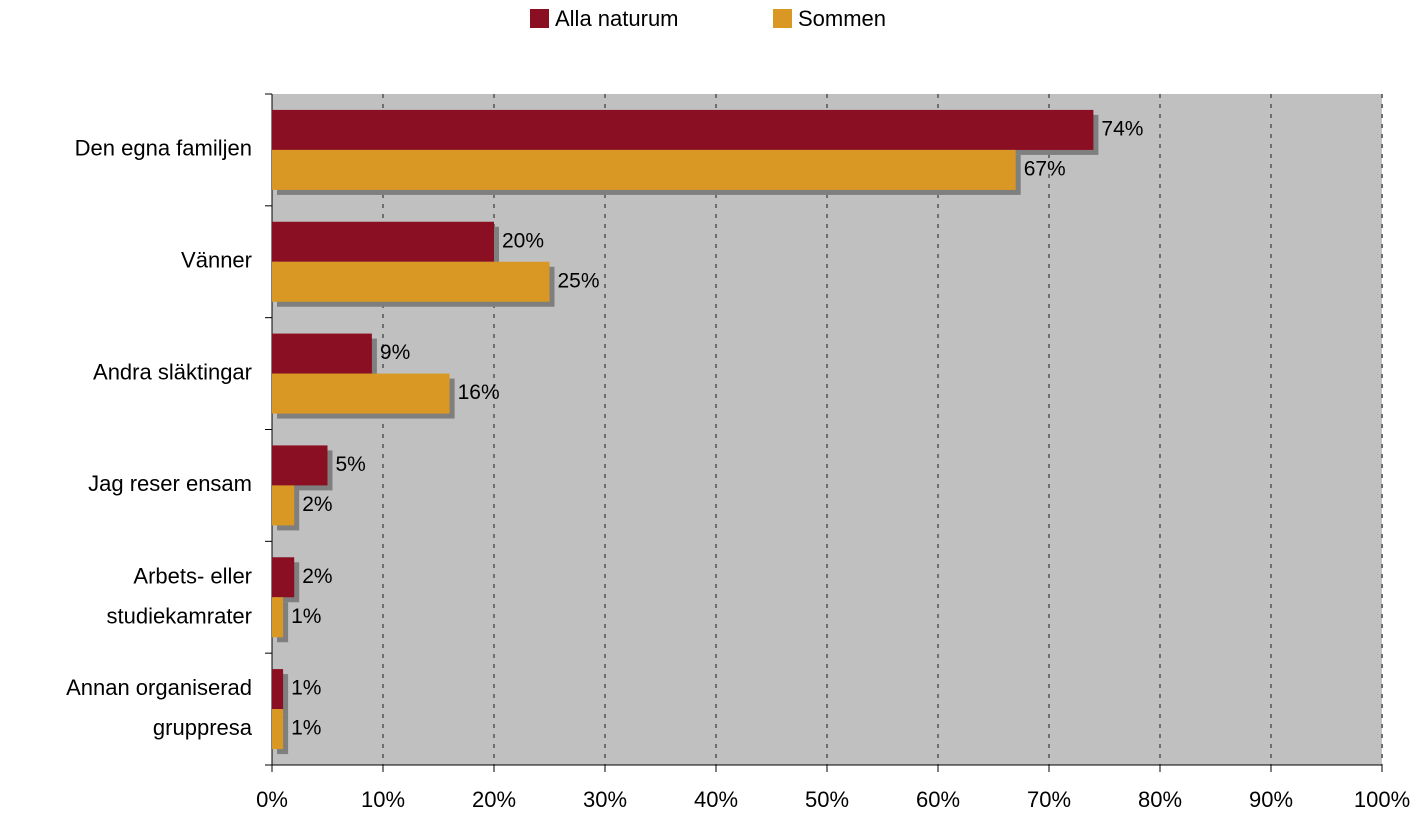 This screenshot has width=1425, height=813. Describe the element at coordinates (842, 18) in the screenshot. I see `legend-label: Sommen` at that location.